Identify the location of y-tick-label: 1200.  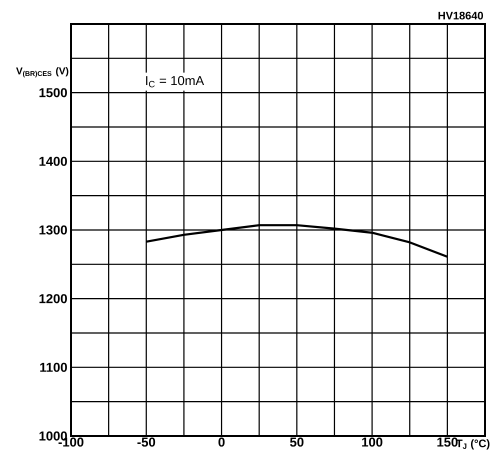
(53, 299).